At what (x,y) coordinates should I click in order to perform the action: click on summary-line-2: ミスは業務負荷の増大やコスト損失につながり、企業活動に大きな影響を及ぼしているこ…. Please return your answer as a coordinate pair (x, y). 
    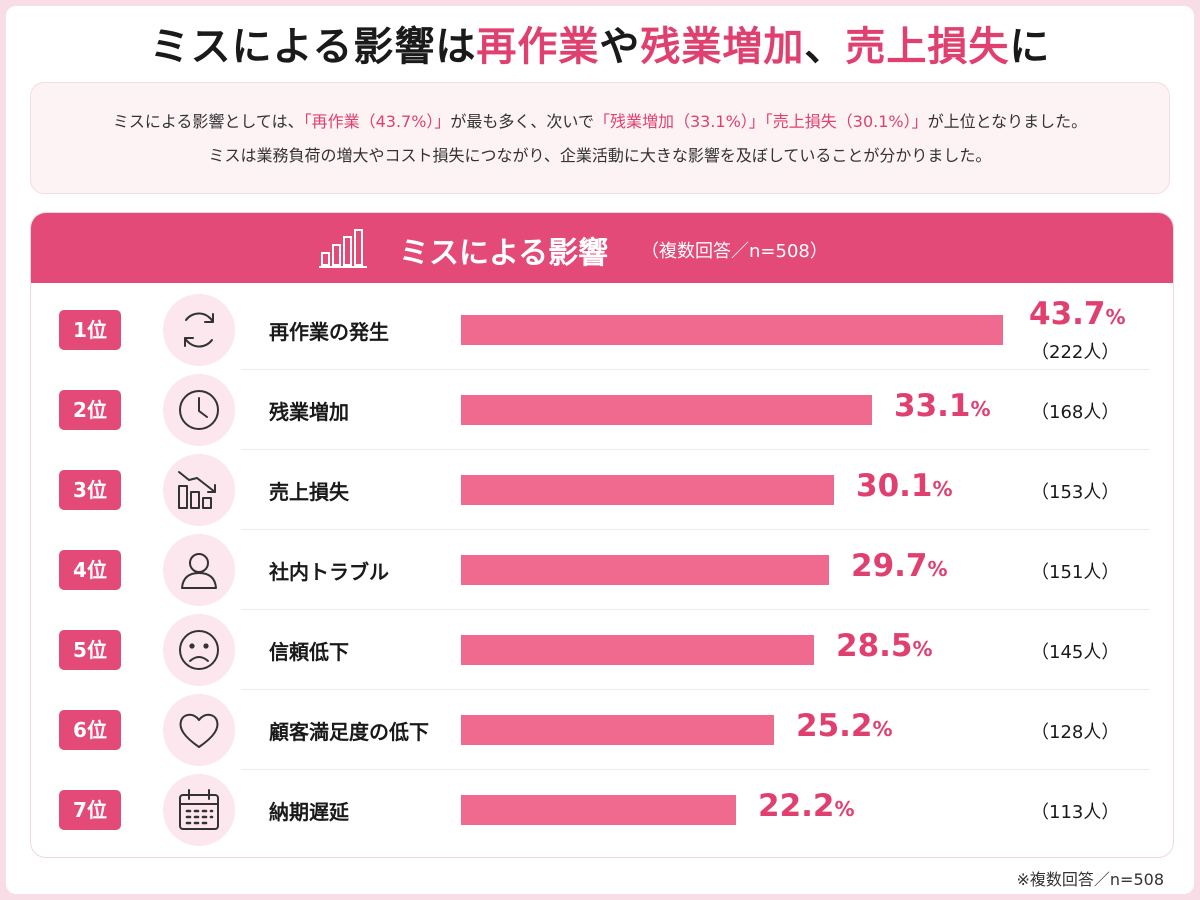
    Looking at the image, I should click on (600, 155).